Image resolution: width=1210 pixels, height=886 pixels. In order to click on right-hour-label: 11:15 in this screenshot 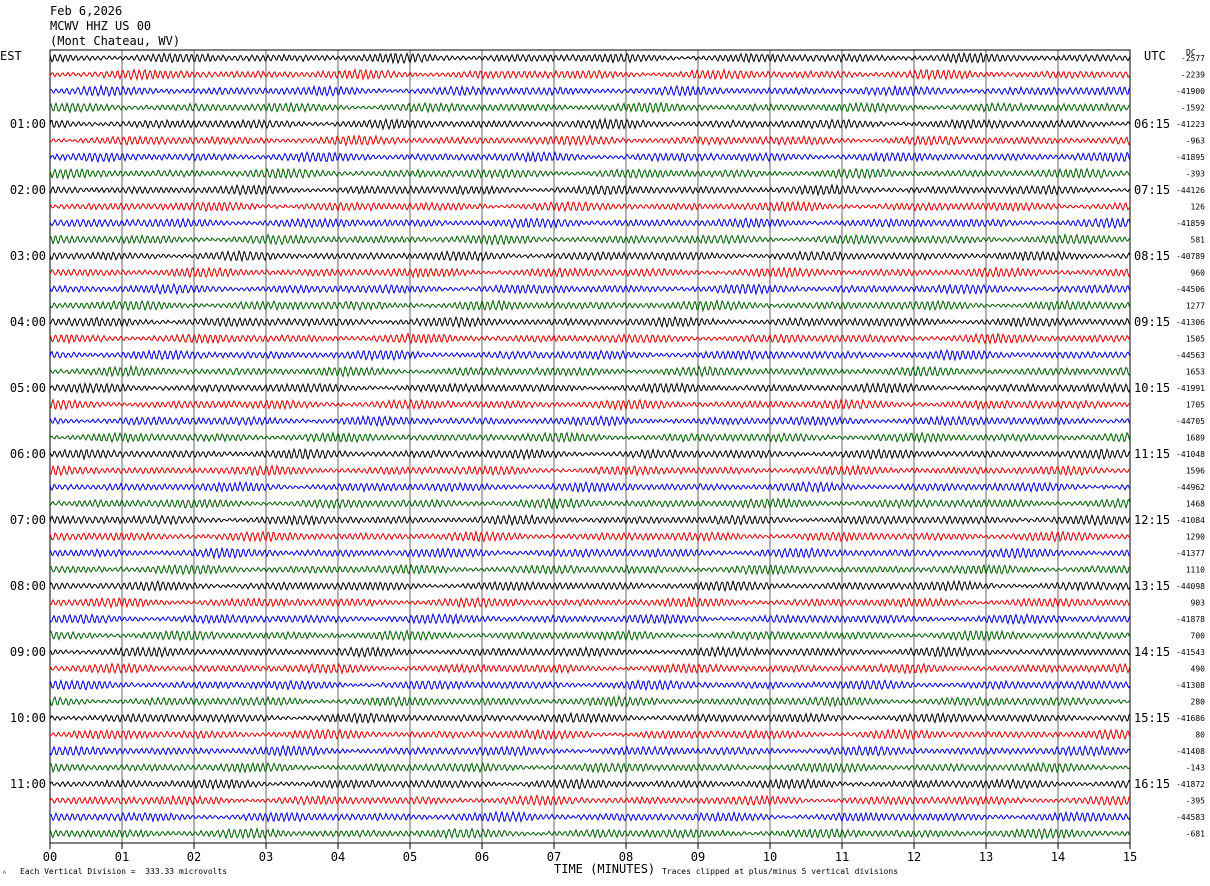, I will do `click(1152, 454)`.